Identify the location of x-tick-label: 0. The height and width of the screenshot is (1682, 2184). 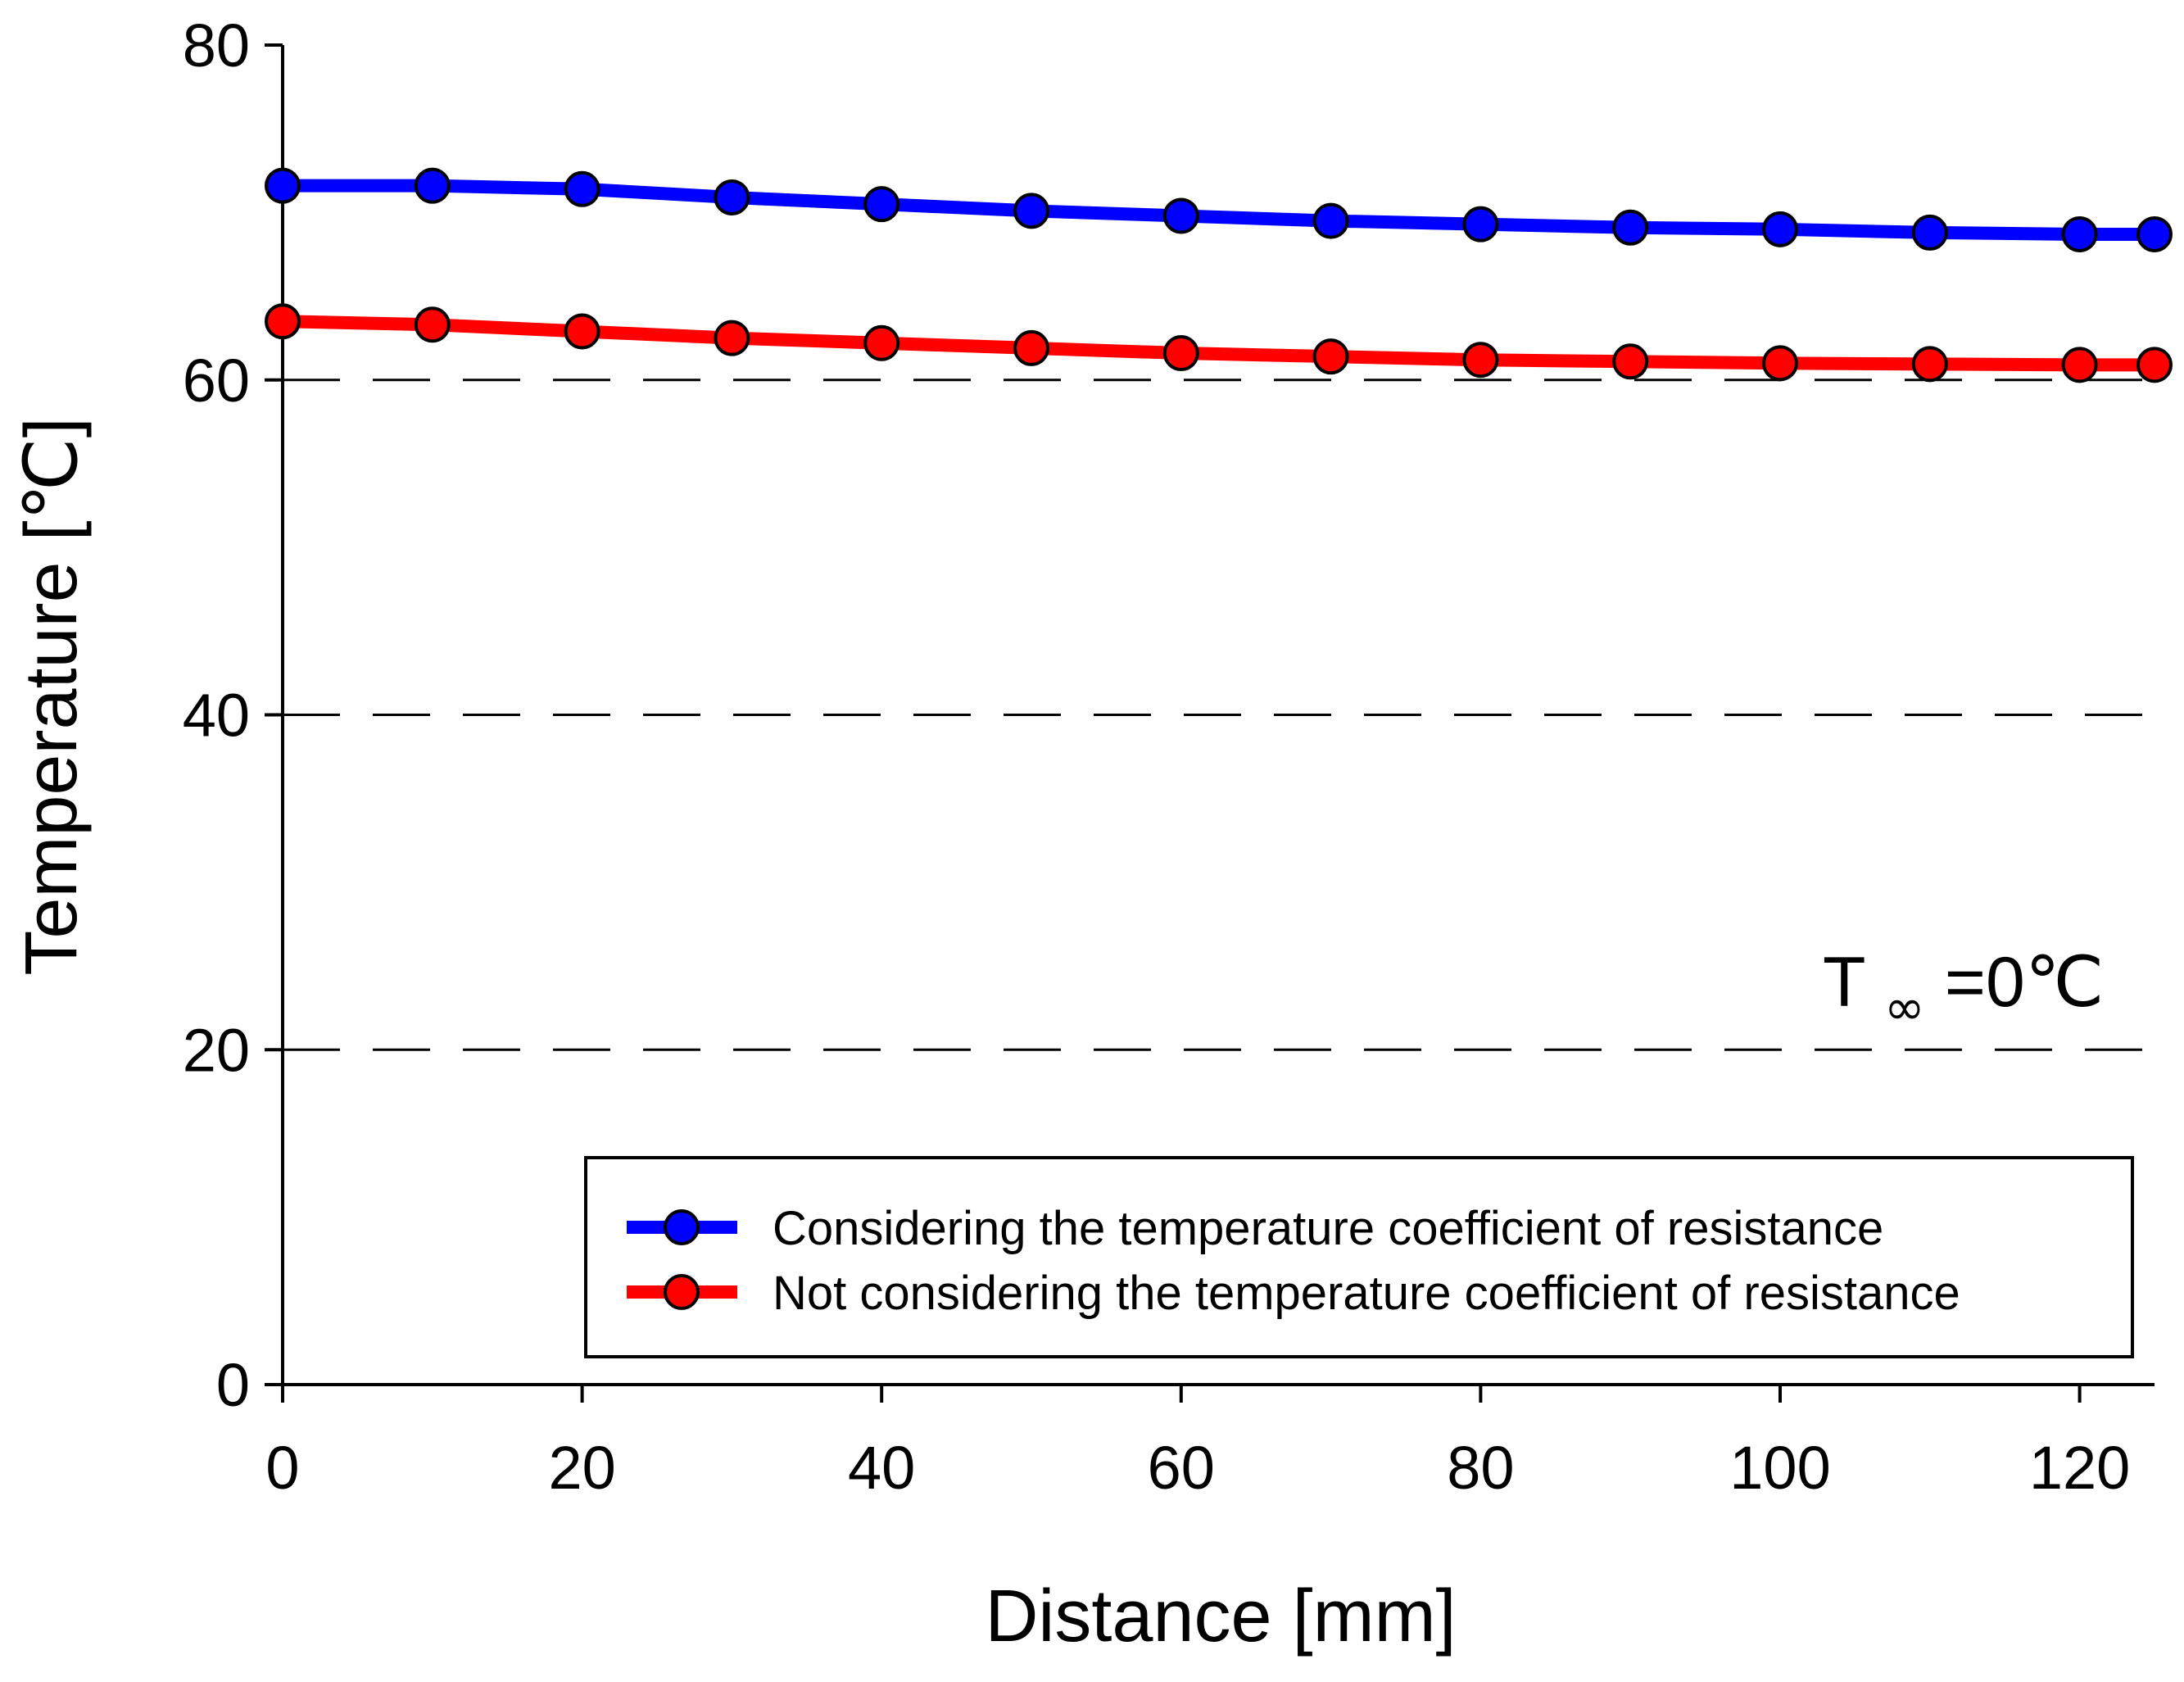
(282, 1468).